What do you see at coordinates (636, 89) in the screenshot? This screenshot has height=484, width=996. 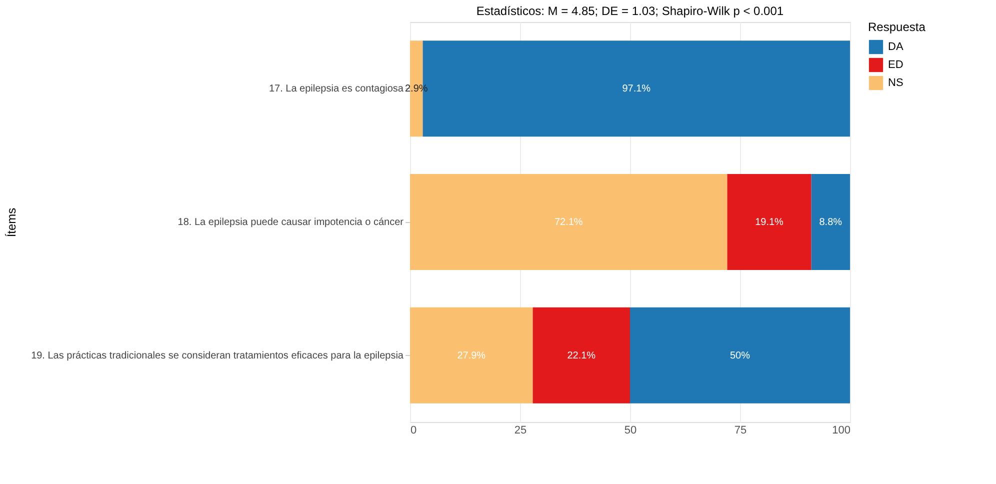 I see `data-label: 97.1%` at bounding box center [636, 89].